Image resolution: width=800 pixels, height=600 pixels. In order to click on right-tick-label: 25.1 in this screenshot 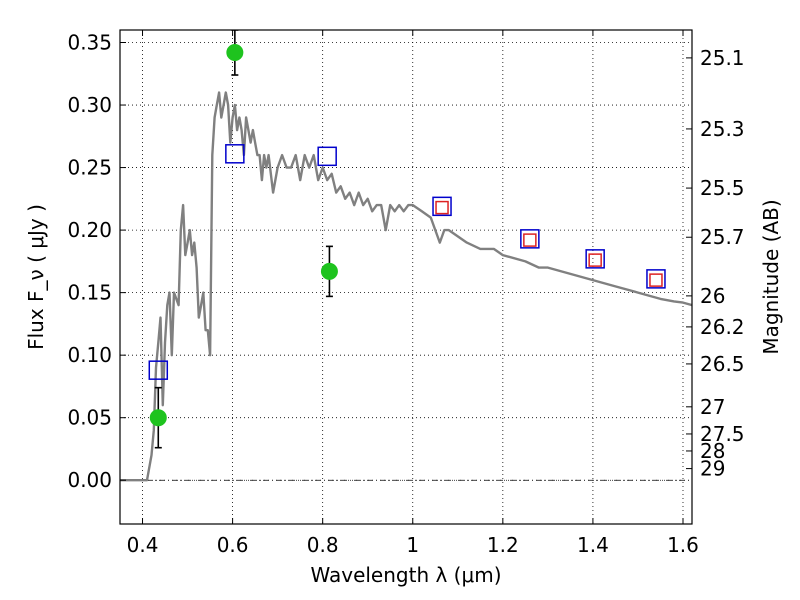, I will do `click(722, 58)`.